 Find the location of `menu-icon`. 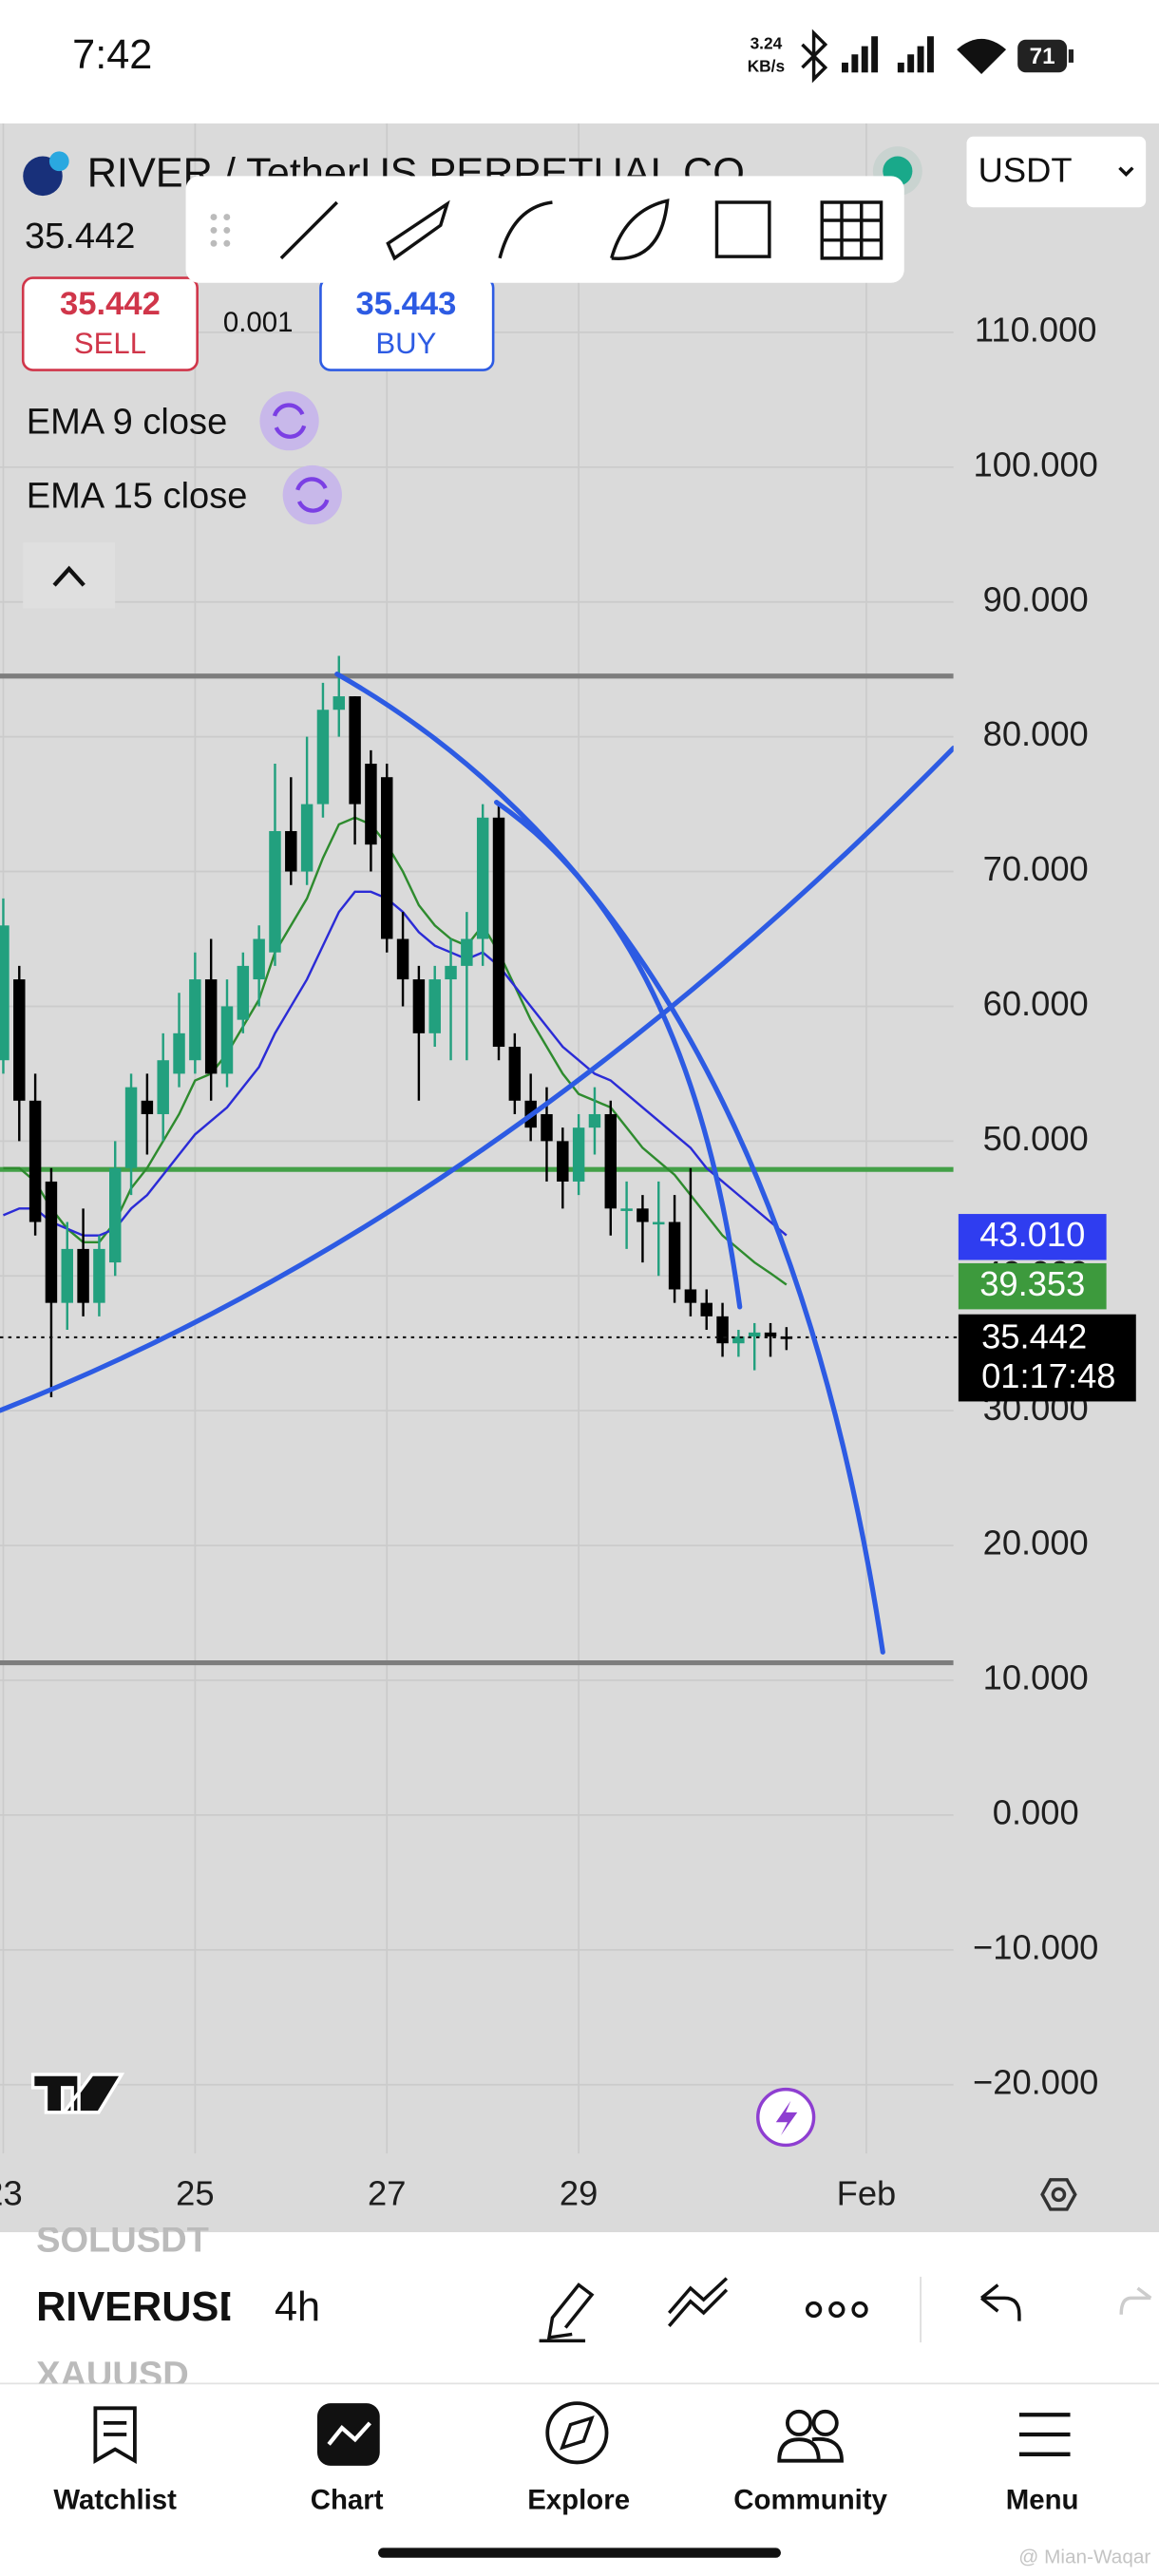

menu-icon is located at coordinates (1044, 2434).